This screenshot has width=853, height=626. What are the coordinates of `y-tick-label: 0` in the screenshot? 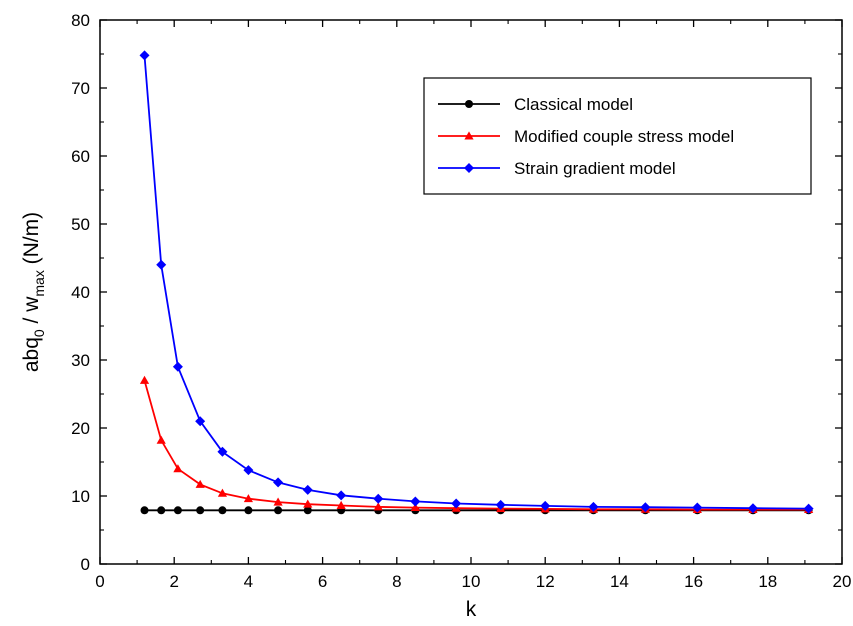 It's located at (85, 564).